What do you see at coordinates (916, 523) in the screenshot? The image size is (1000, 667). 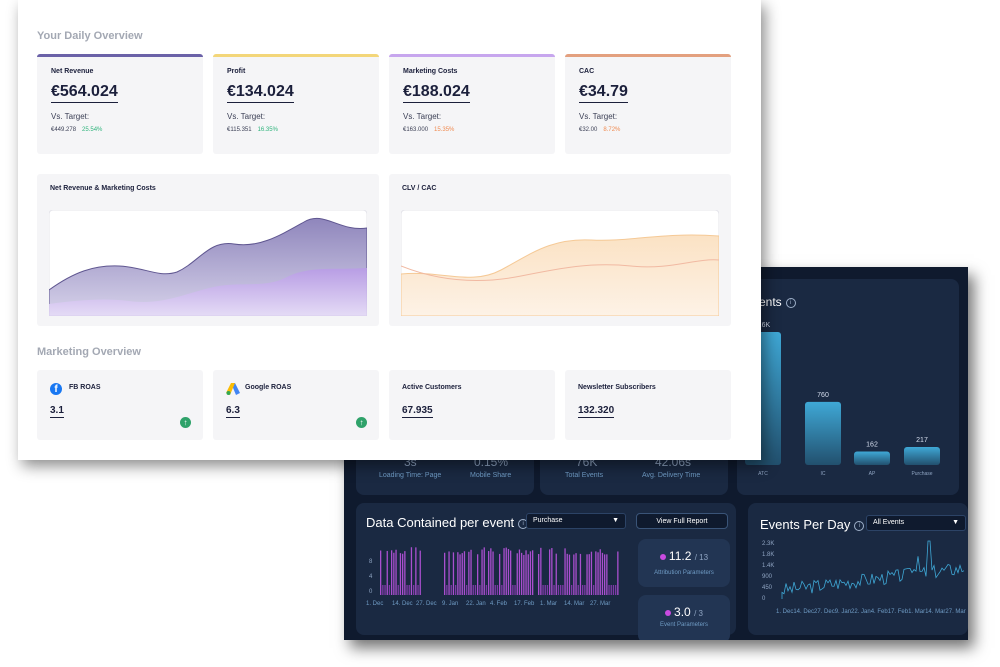 I see `events-filter-select: All Events ▼` at bounding box center [916, 523].